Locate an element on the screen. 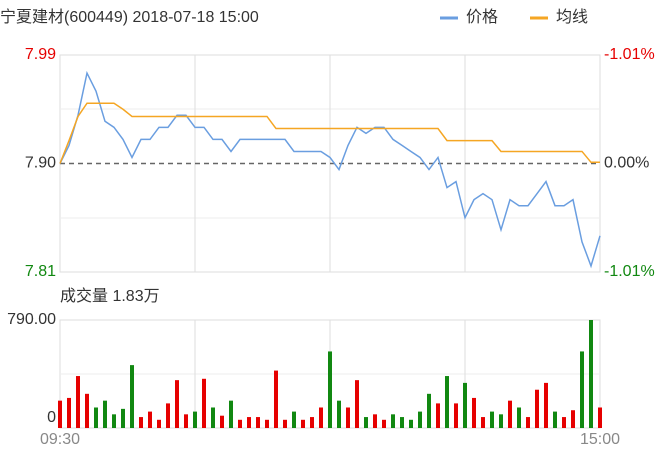  y-tick-label: 7.99 is located at coordinates (40, 54).